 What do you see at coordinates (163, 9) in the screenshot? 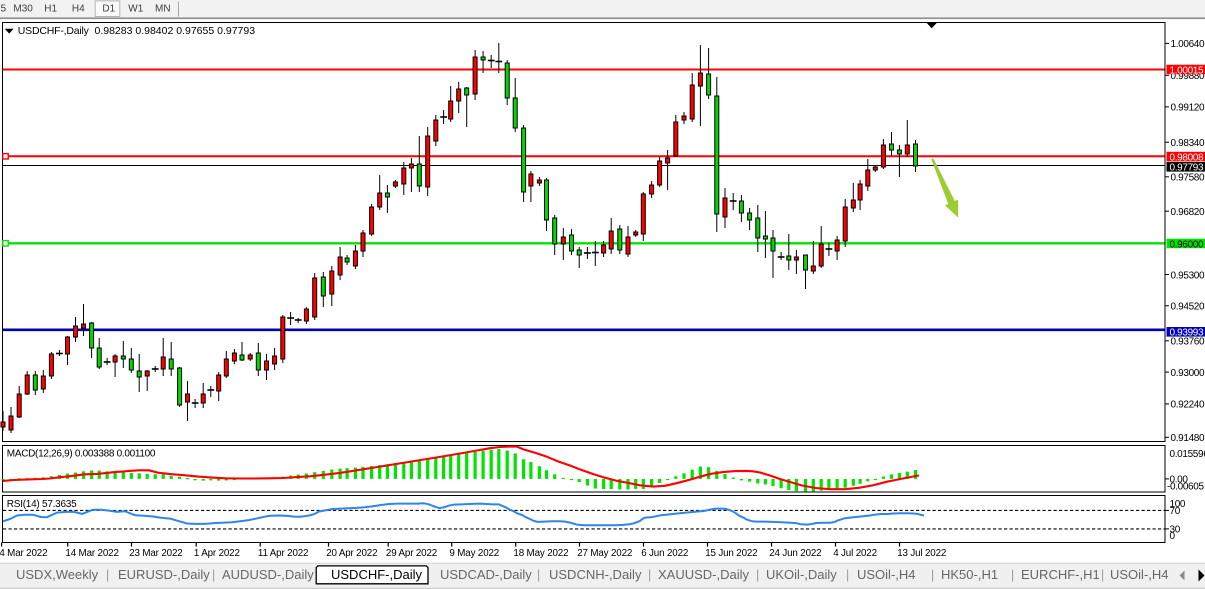
I see `svg-text: MN` at bounding box center [163, 9].